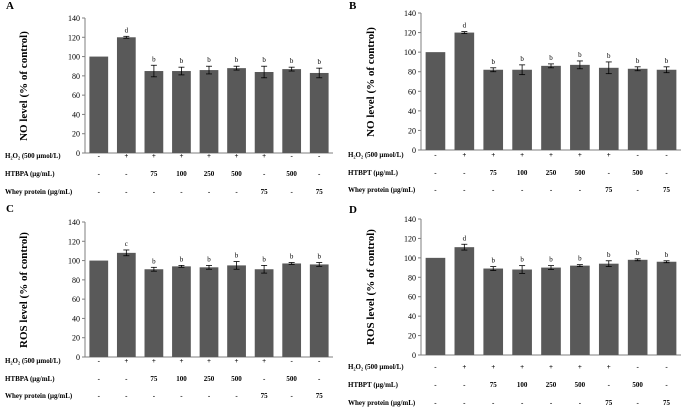 The height and width of the screenshot is (408, 691). Describe the element at coordinates (24, 290) in the screenshot. I see `panel-c-y-axis-title: ROS level (% of control)` at that location.